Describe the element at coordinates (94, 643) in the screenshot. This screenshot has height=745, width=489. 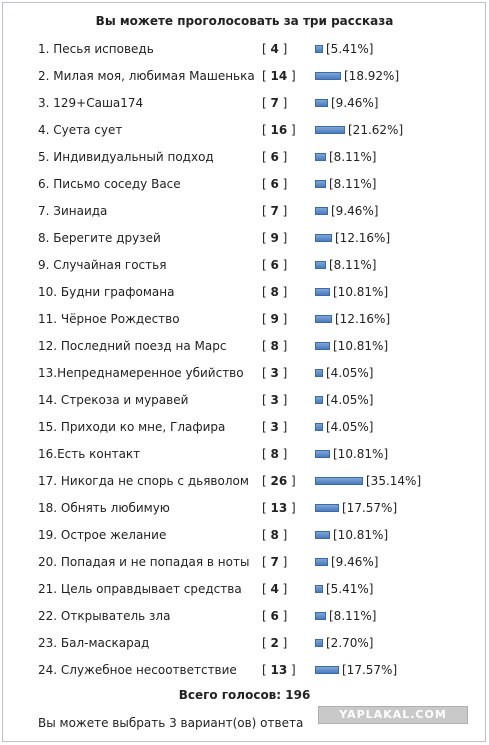
I see `poll-option-label: 23. Бал-маскарад` at that location.